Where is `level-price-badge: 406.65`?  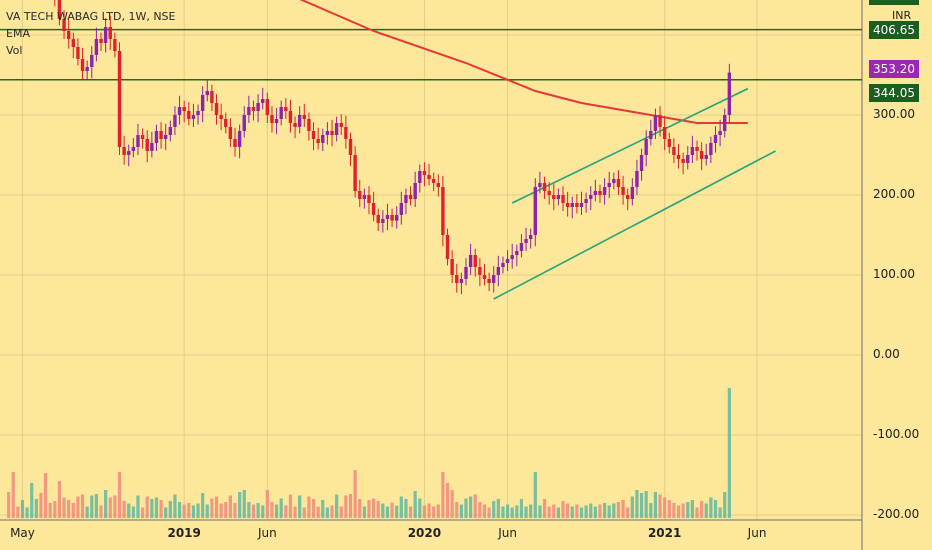 level-price-badge: 406.65 is located at coordinates (894, 29).